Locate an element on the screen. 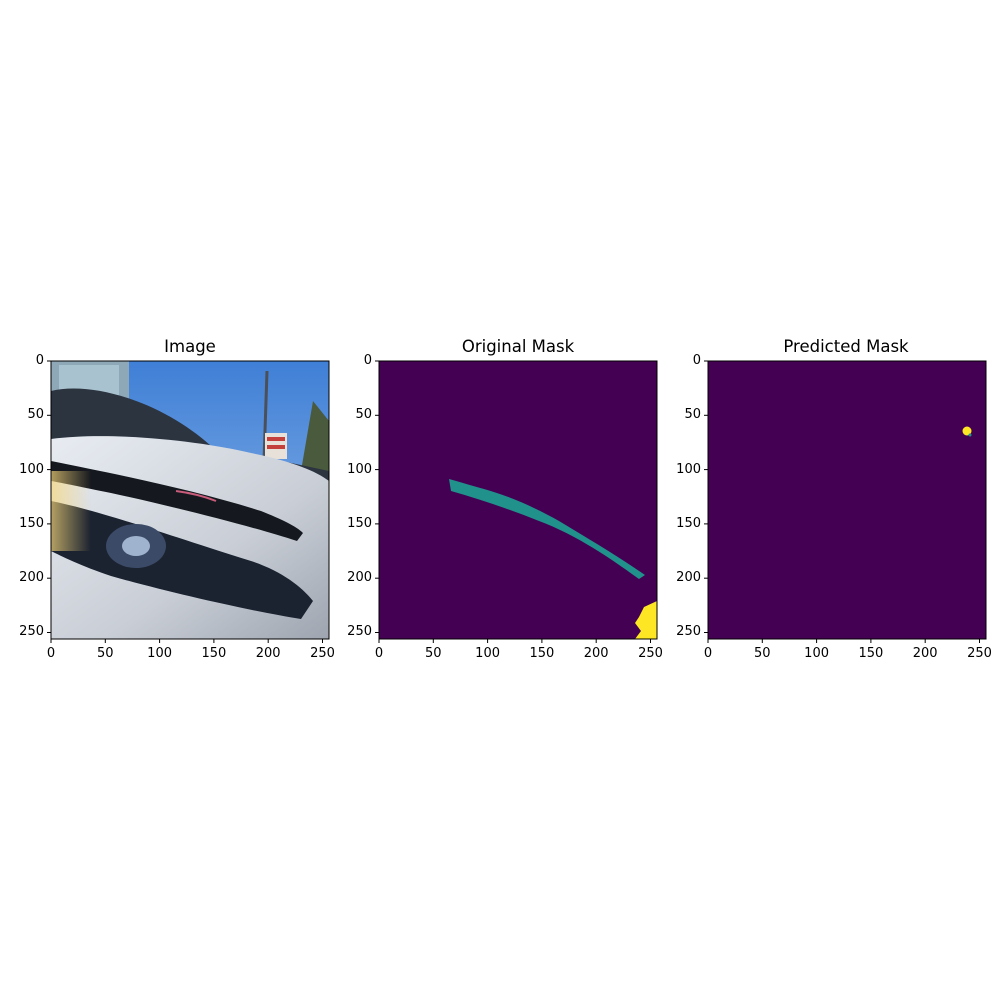 The height and width of the screenshot is (1000, 1000). original-mask-panel is located at coordinates (518, 500).